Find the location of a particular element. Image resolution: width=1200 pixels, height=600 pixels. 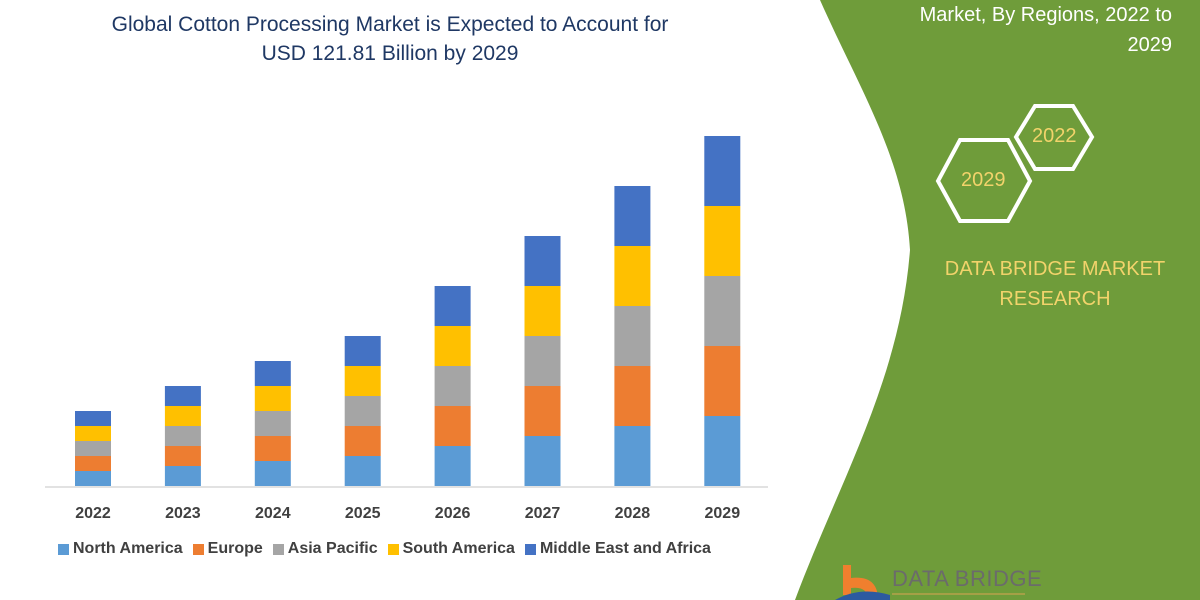

legend-label: Europe is located at coordinates (235, 548).